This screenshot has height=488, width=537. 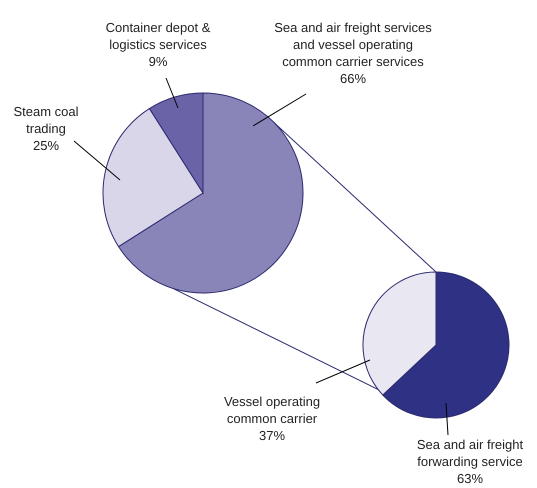 I want to click on data-label: 37%, so click(x=272, y=435).